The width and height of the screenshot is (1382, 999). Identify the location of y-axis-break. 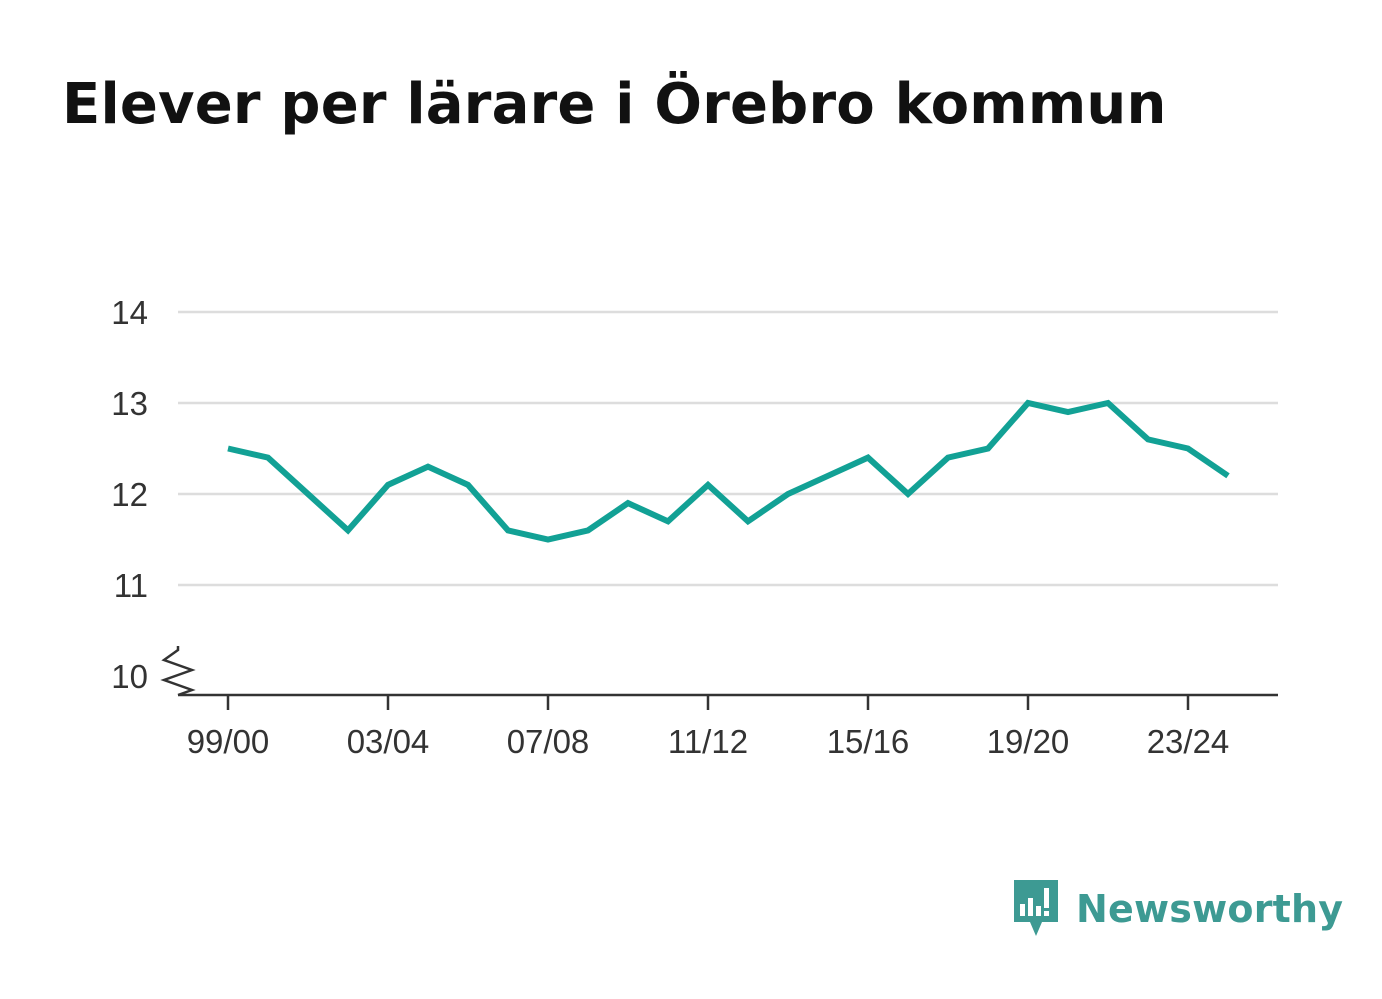
(178, 671).